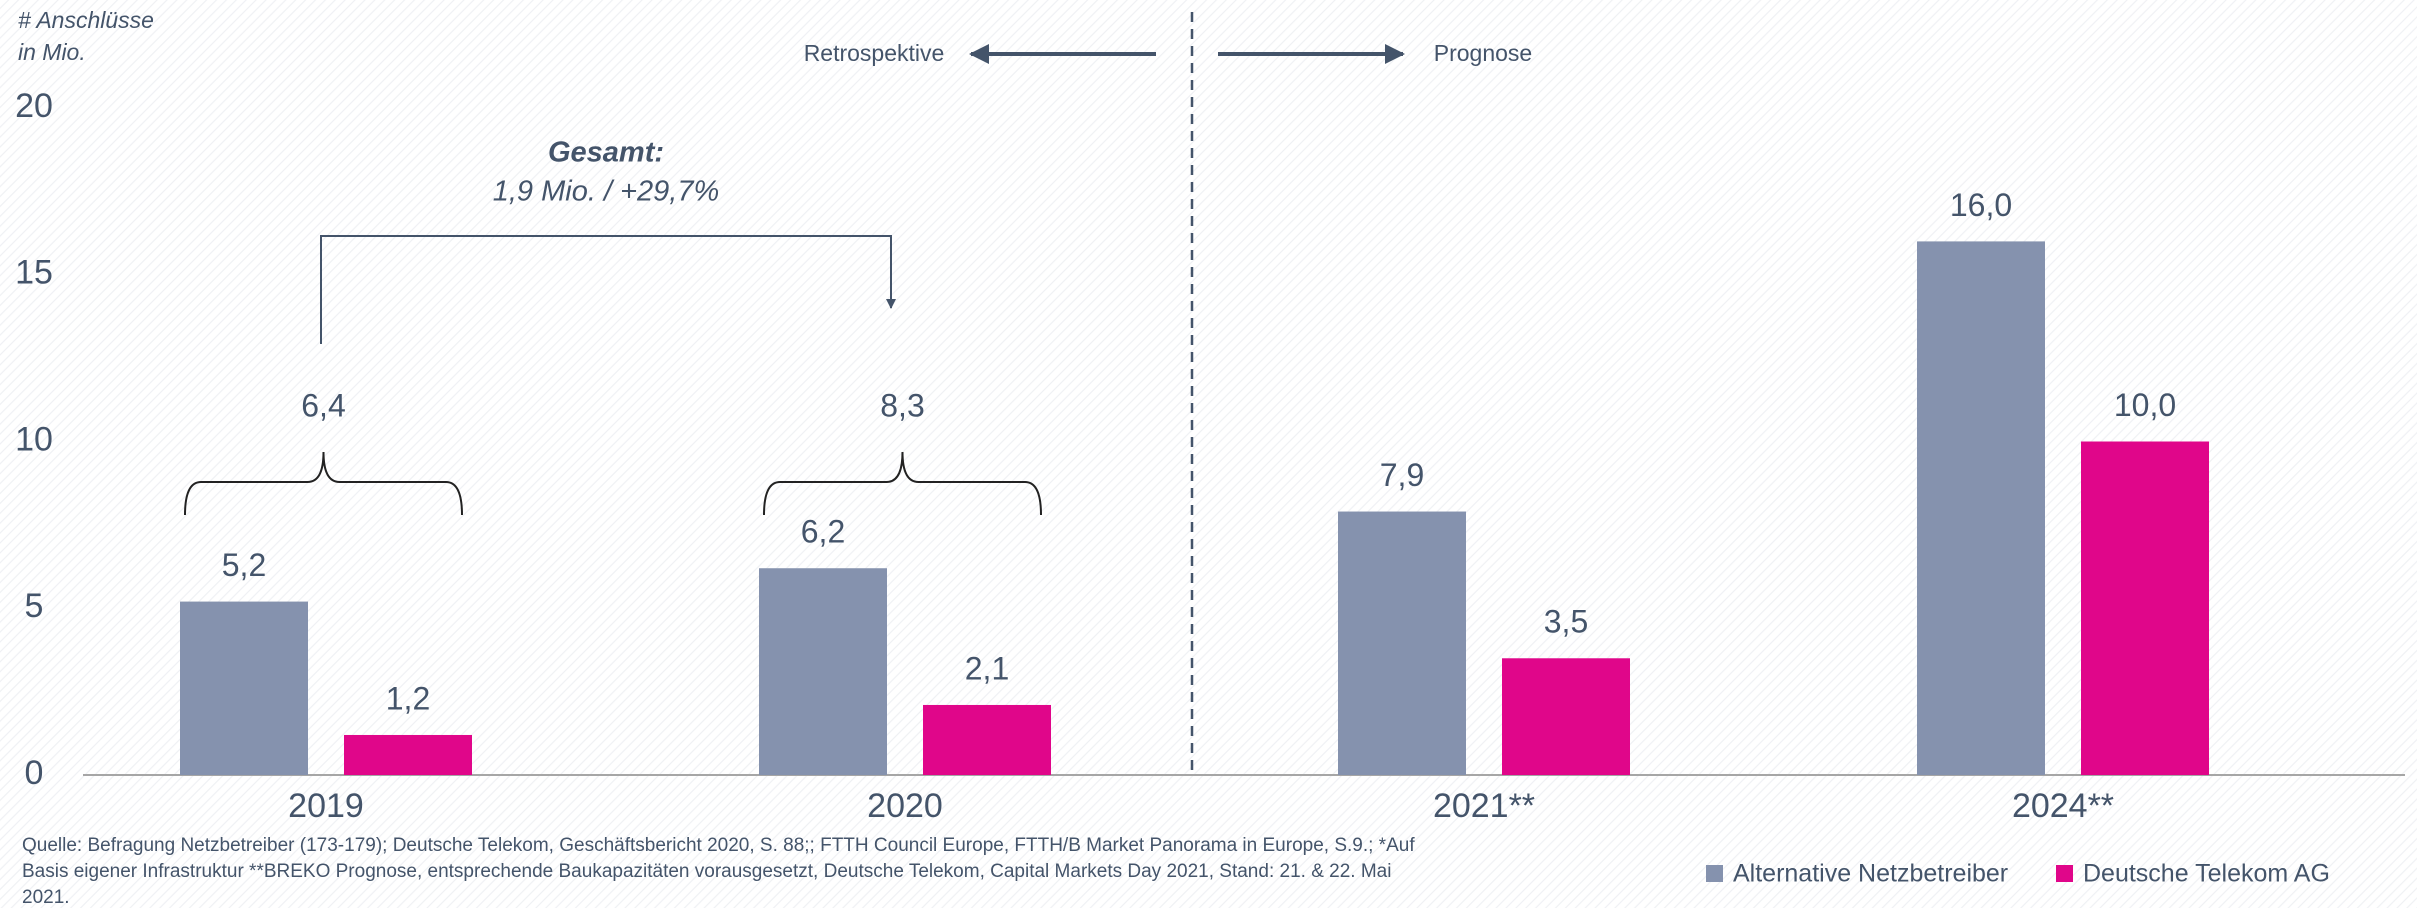  What do you see at coordinates (244, 565) in the screenshot?
I see `value-label: 5,2` at bounding box center [244, 565].